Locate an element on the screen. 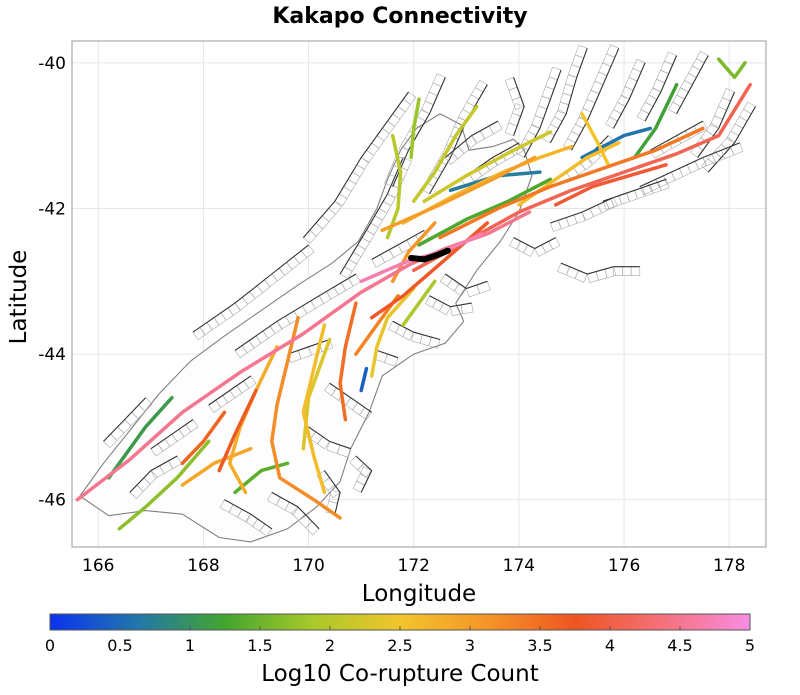 The height and width of the screenshot is (695, 800). x-axis-ticks: 166 168 170 172 174 176 178 is located at coordinates (413, 566).